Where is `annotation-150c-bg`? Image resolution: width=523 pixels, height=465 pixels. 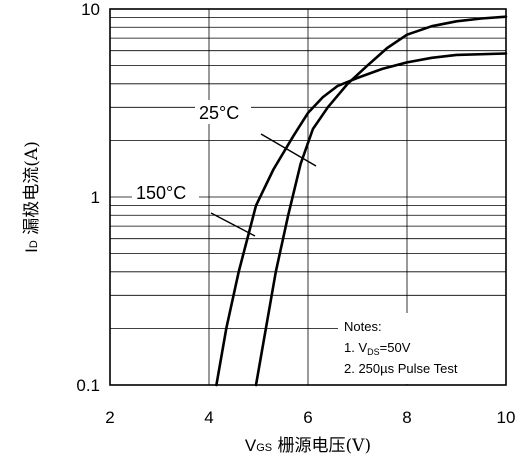 annotation-150c-bg is located at coordinates (165, 192).